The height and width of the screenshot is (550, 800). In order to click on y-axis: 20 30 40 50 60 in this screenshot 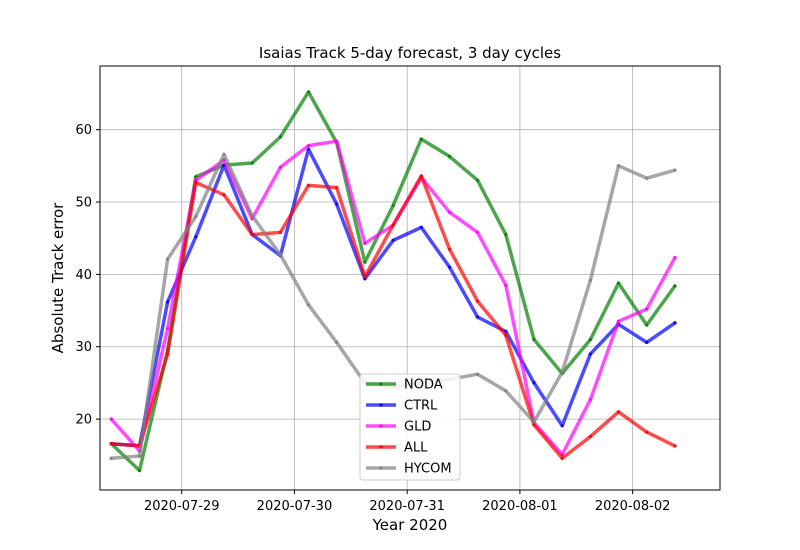, I will do `click(87, 275)`.